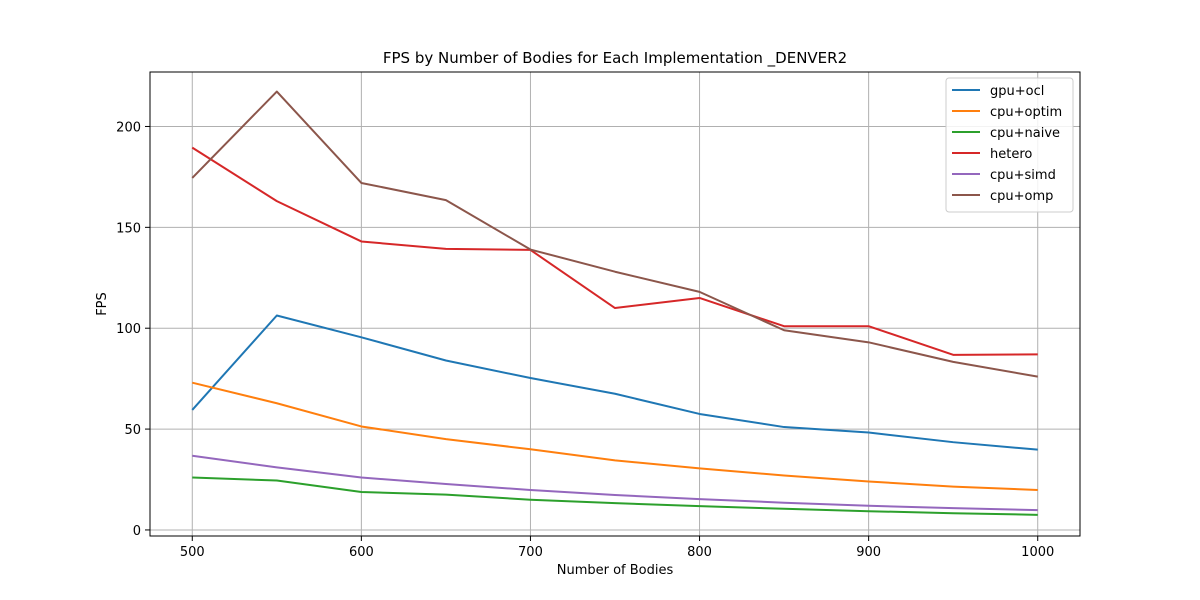 The width and height of the screenshot is (1200, 600). Describe the element at coordinates (361, 552) in the screenshot. I see `x-tick-label: 600` at that location.